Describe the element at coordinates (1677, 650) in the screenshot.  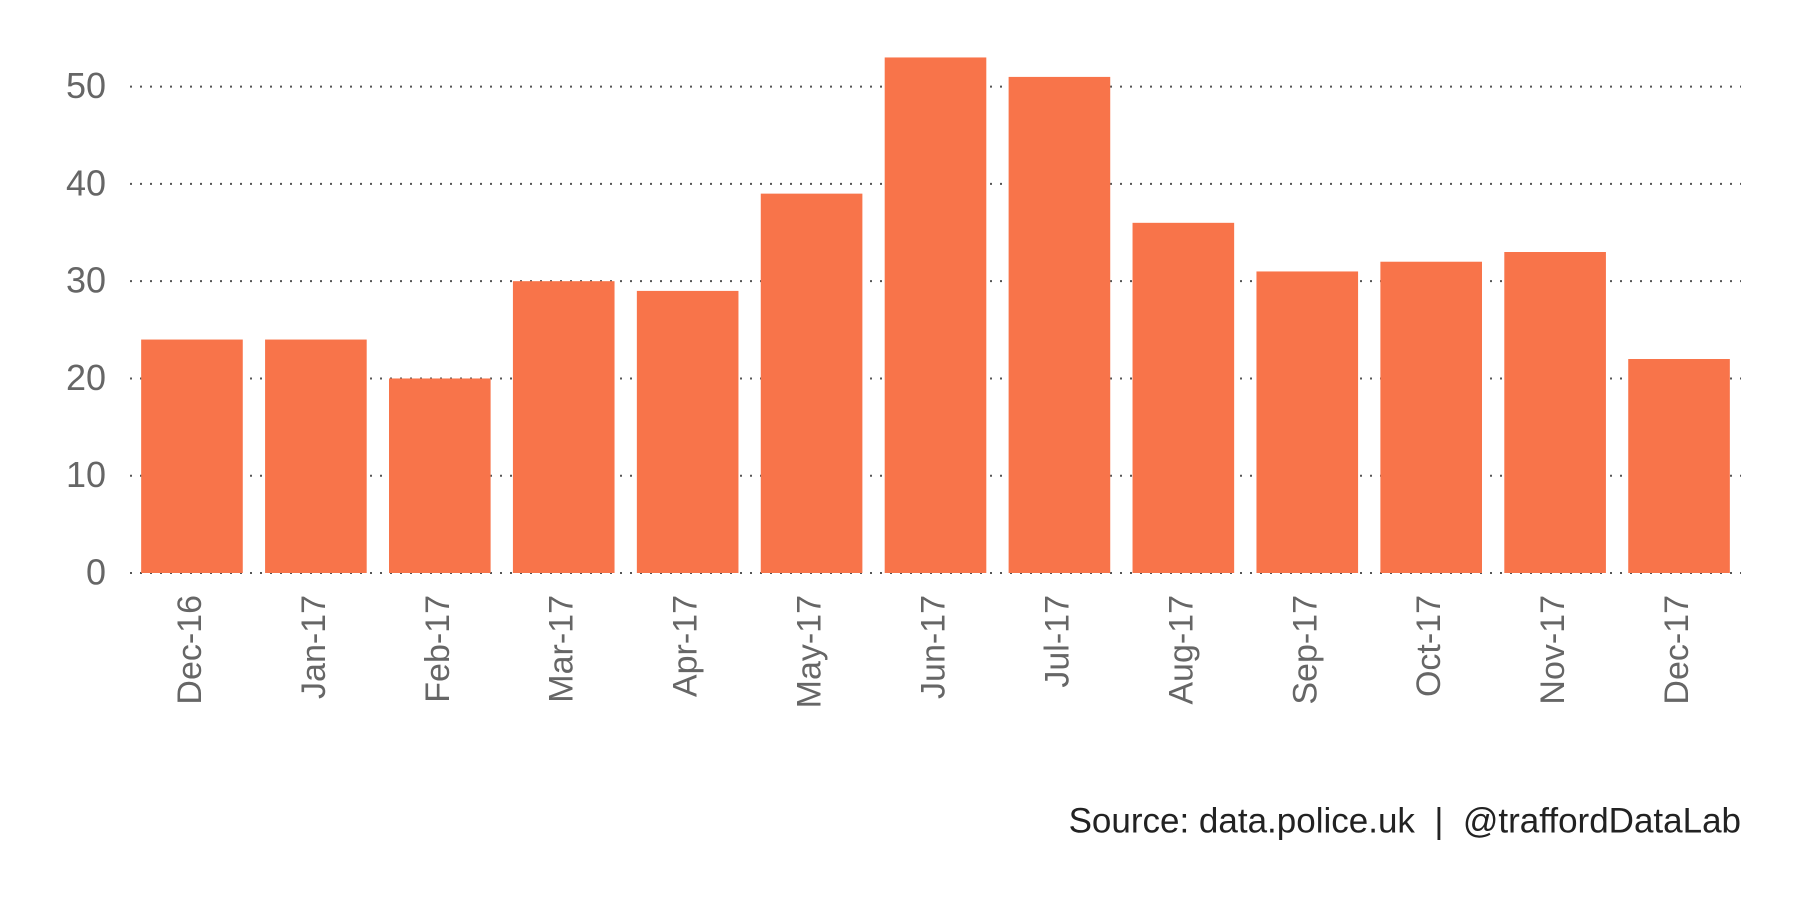
I see `x-tick-label: Dec-17` at that location.